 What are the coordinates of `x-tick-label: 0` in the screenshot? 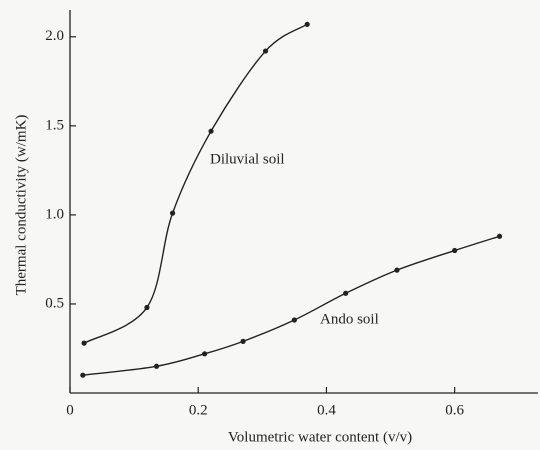 It's located at (70, 410).